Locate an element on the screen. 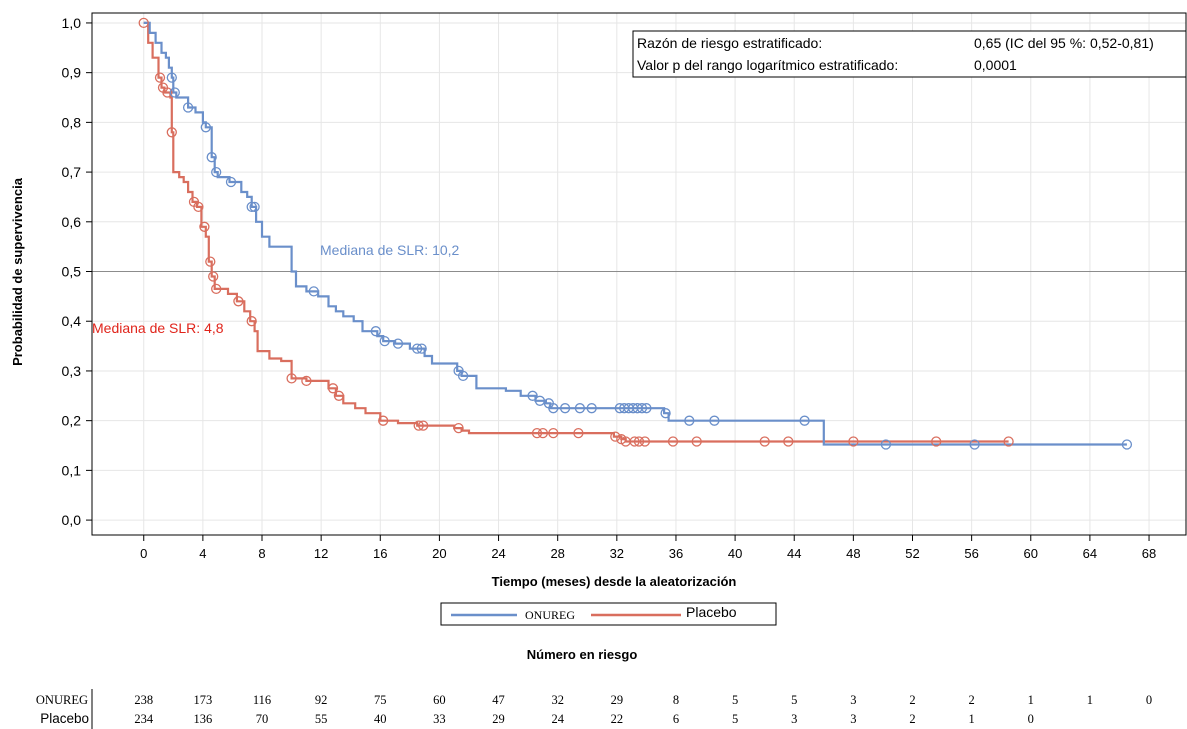 The image size is (1187, 729). risk-value-onureg: 29 is located at coordinates (617, 700).